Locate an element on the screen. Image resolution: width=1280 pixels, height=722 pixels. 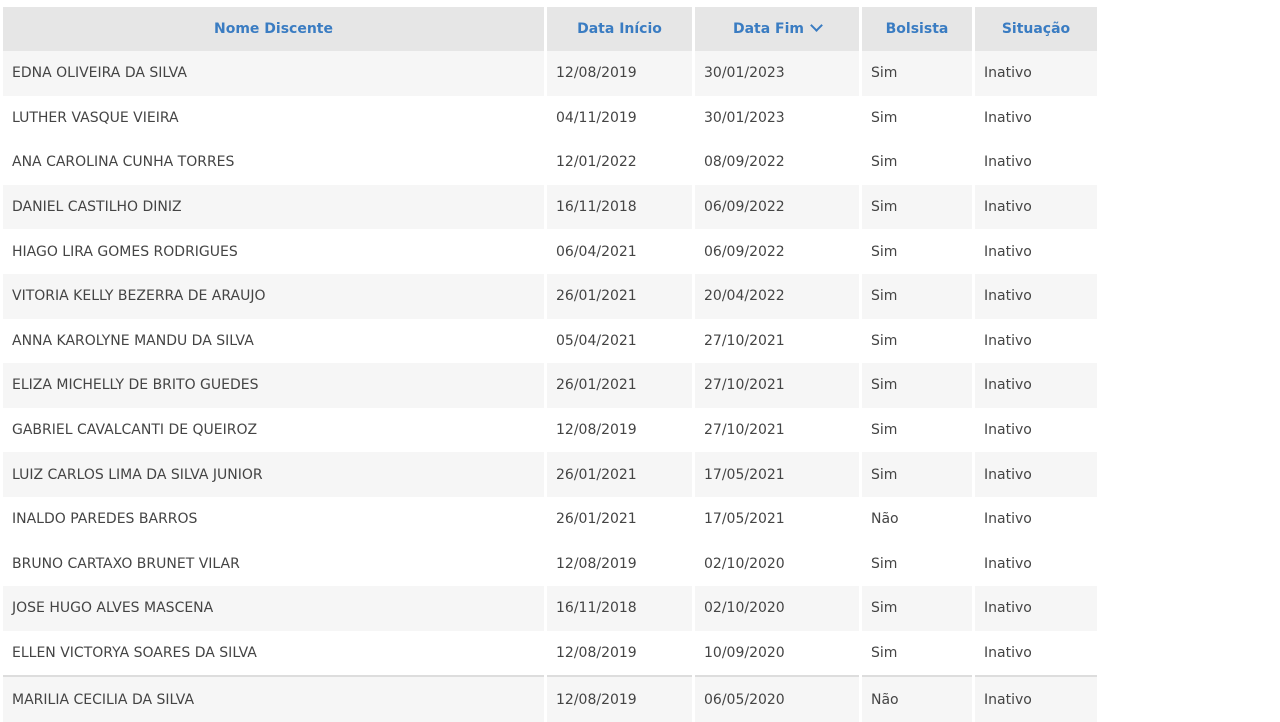
cell-nome: ELLEN VICTORYA SOARES DA SILVA is located at coordinates (134, 653).